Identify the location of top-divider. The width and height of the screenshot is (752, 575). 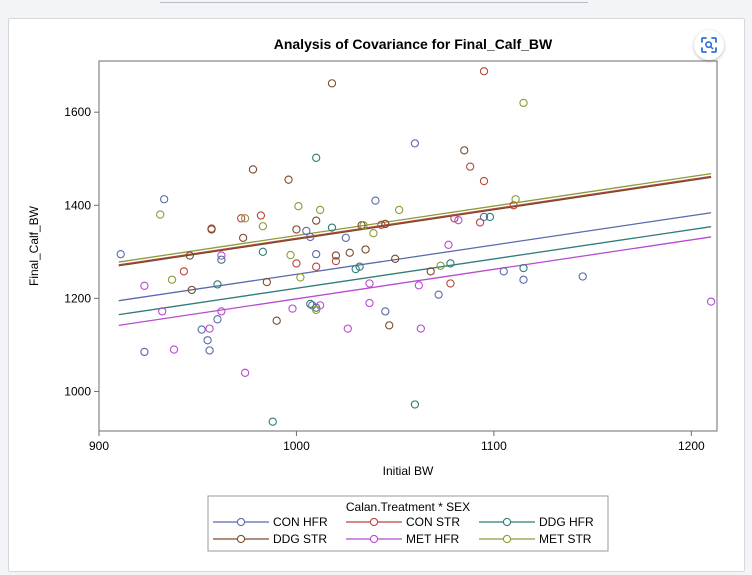
(374, 2).